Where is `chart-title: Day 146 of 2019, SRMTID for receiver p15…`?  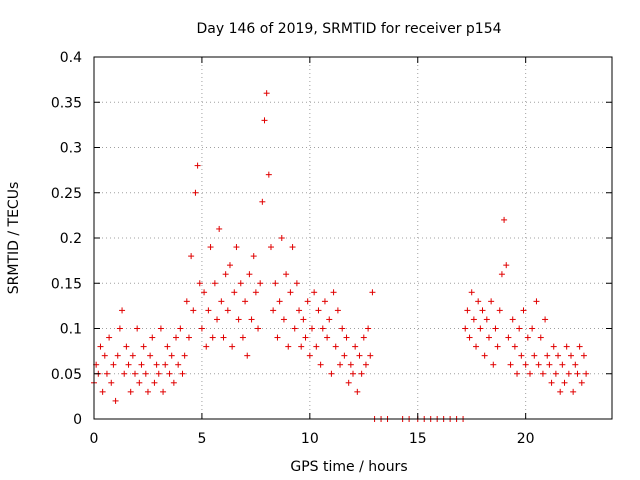 chart-title: Day 146 of 2019, SRMTID for receiver p15… is located at coordinates (348, 29).